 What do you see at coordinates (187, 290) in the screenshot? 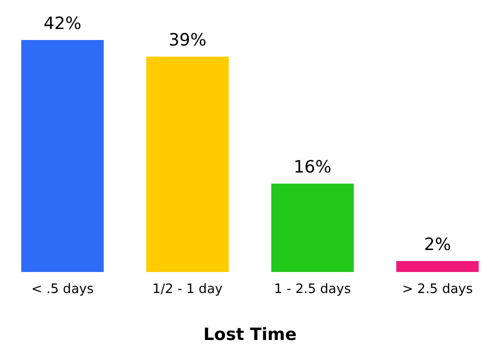
I see `x-tick-label: 1/2 - 1 day` at bounding box center [187, 290].